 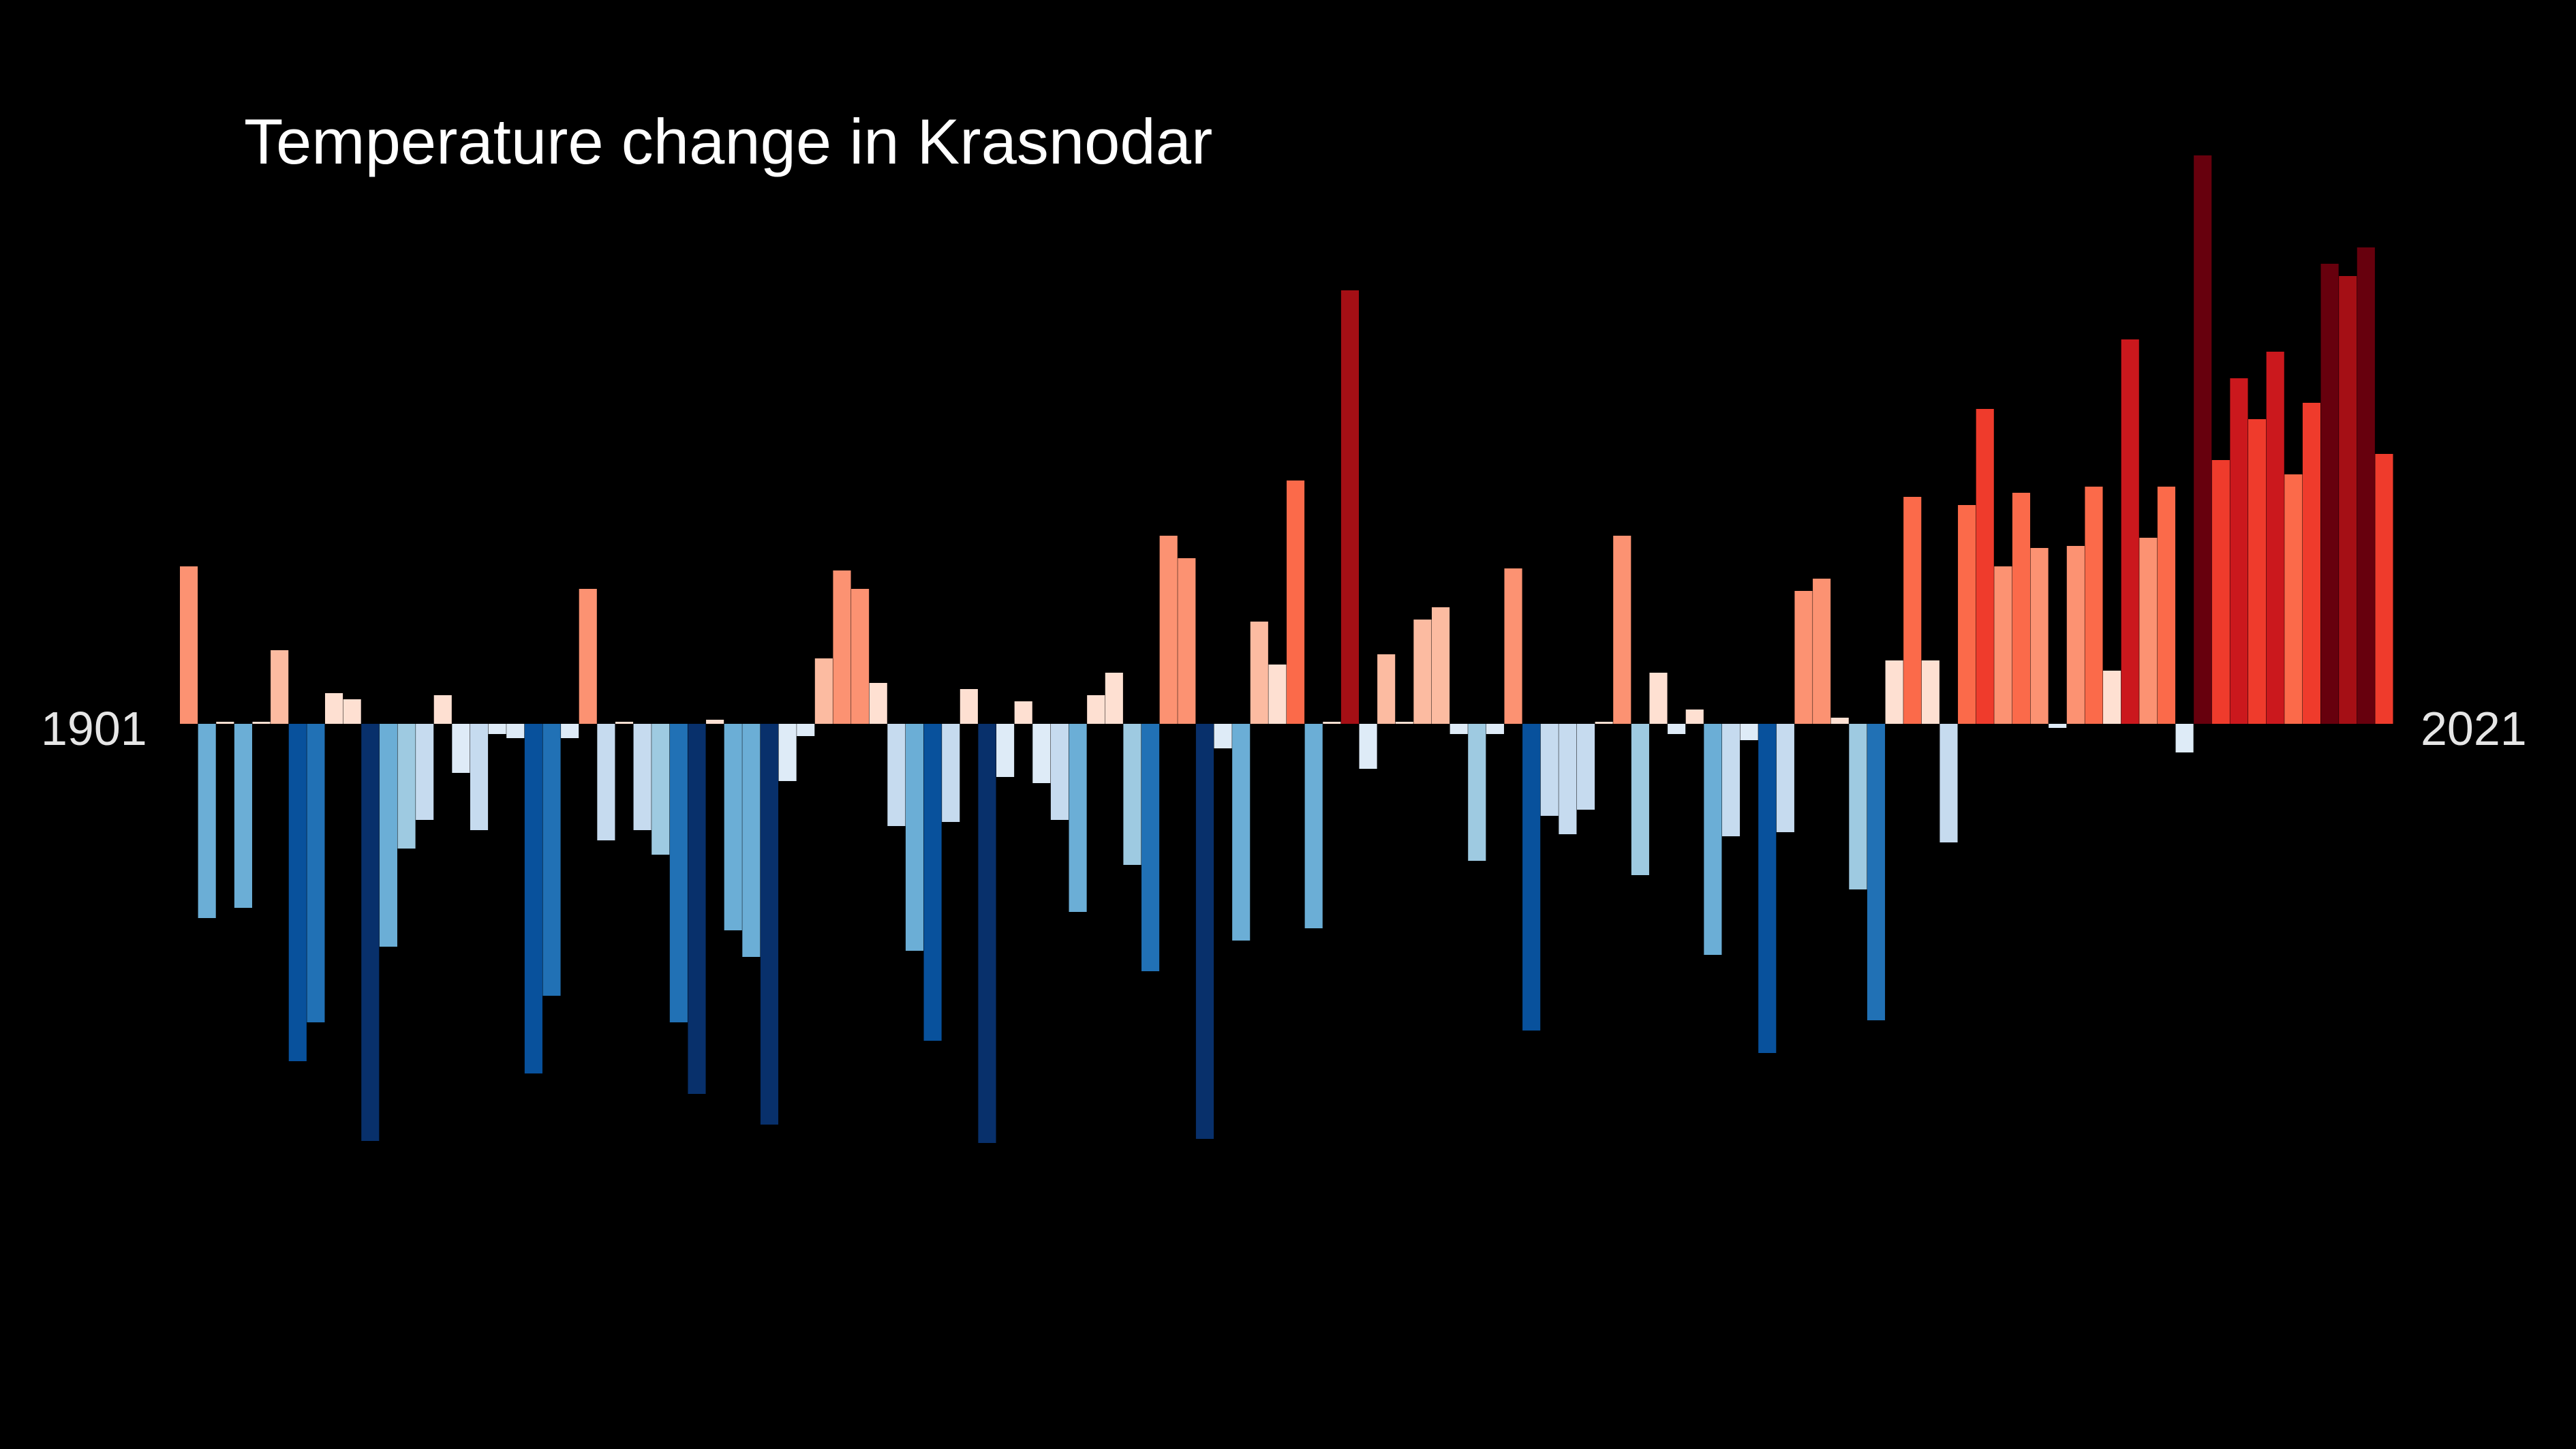 What do you see at coordinates (1694, 717) in the screenshot?
I see `bar-1984` at bounding box center [1694, 717].